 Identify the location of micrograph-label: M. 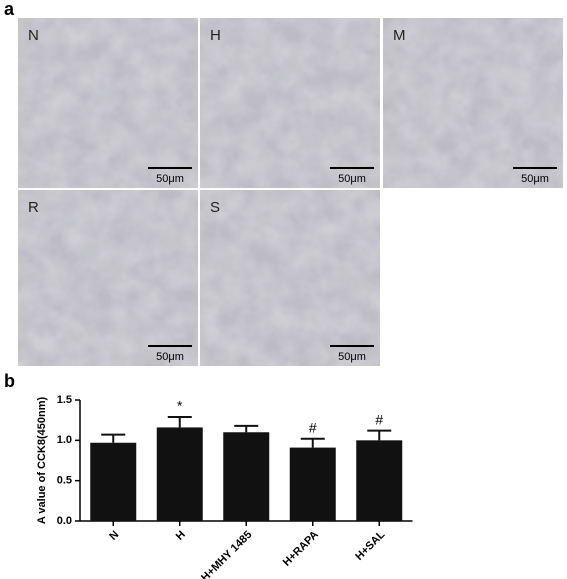
(399, 35).